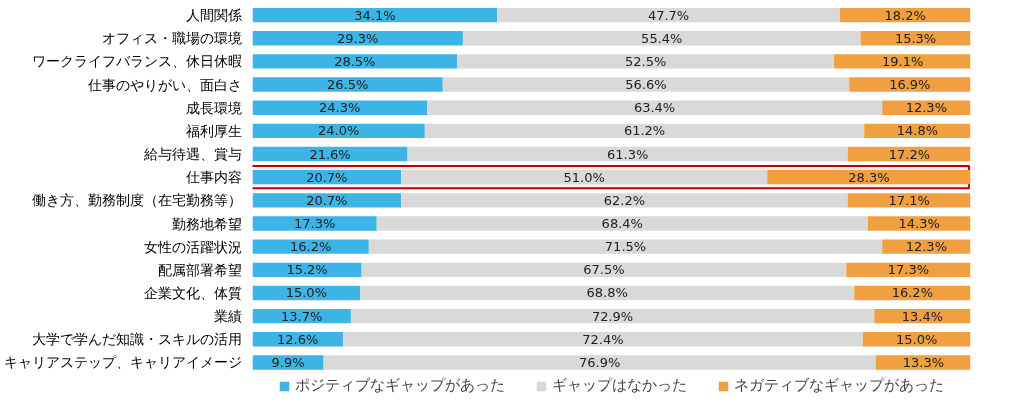 This screenshot has height=406, width=1024. What do you see at coordinates (915, 38) in the screenshot?
I see `data-label: 15.3%` at bounding box center [915, 38].